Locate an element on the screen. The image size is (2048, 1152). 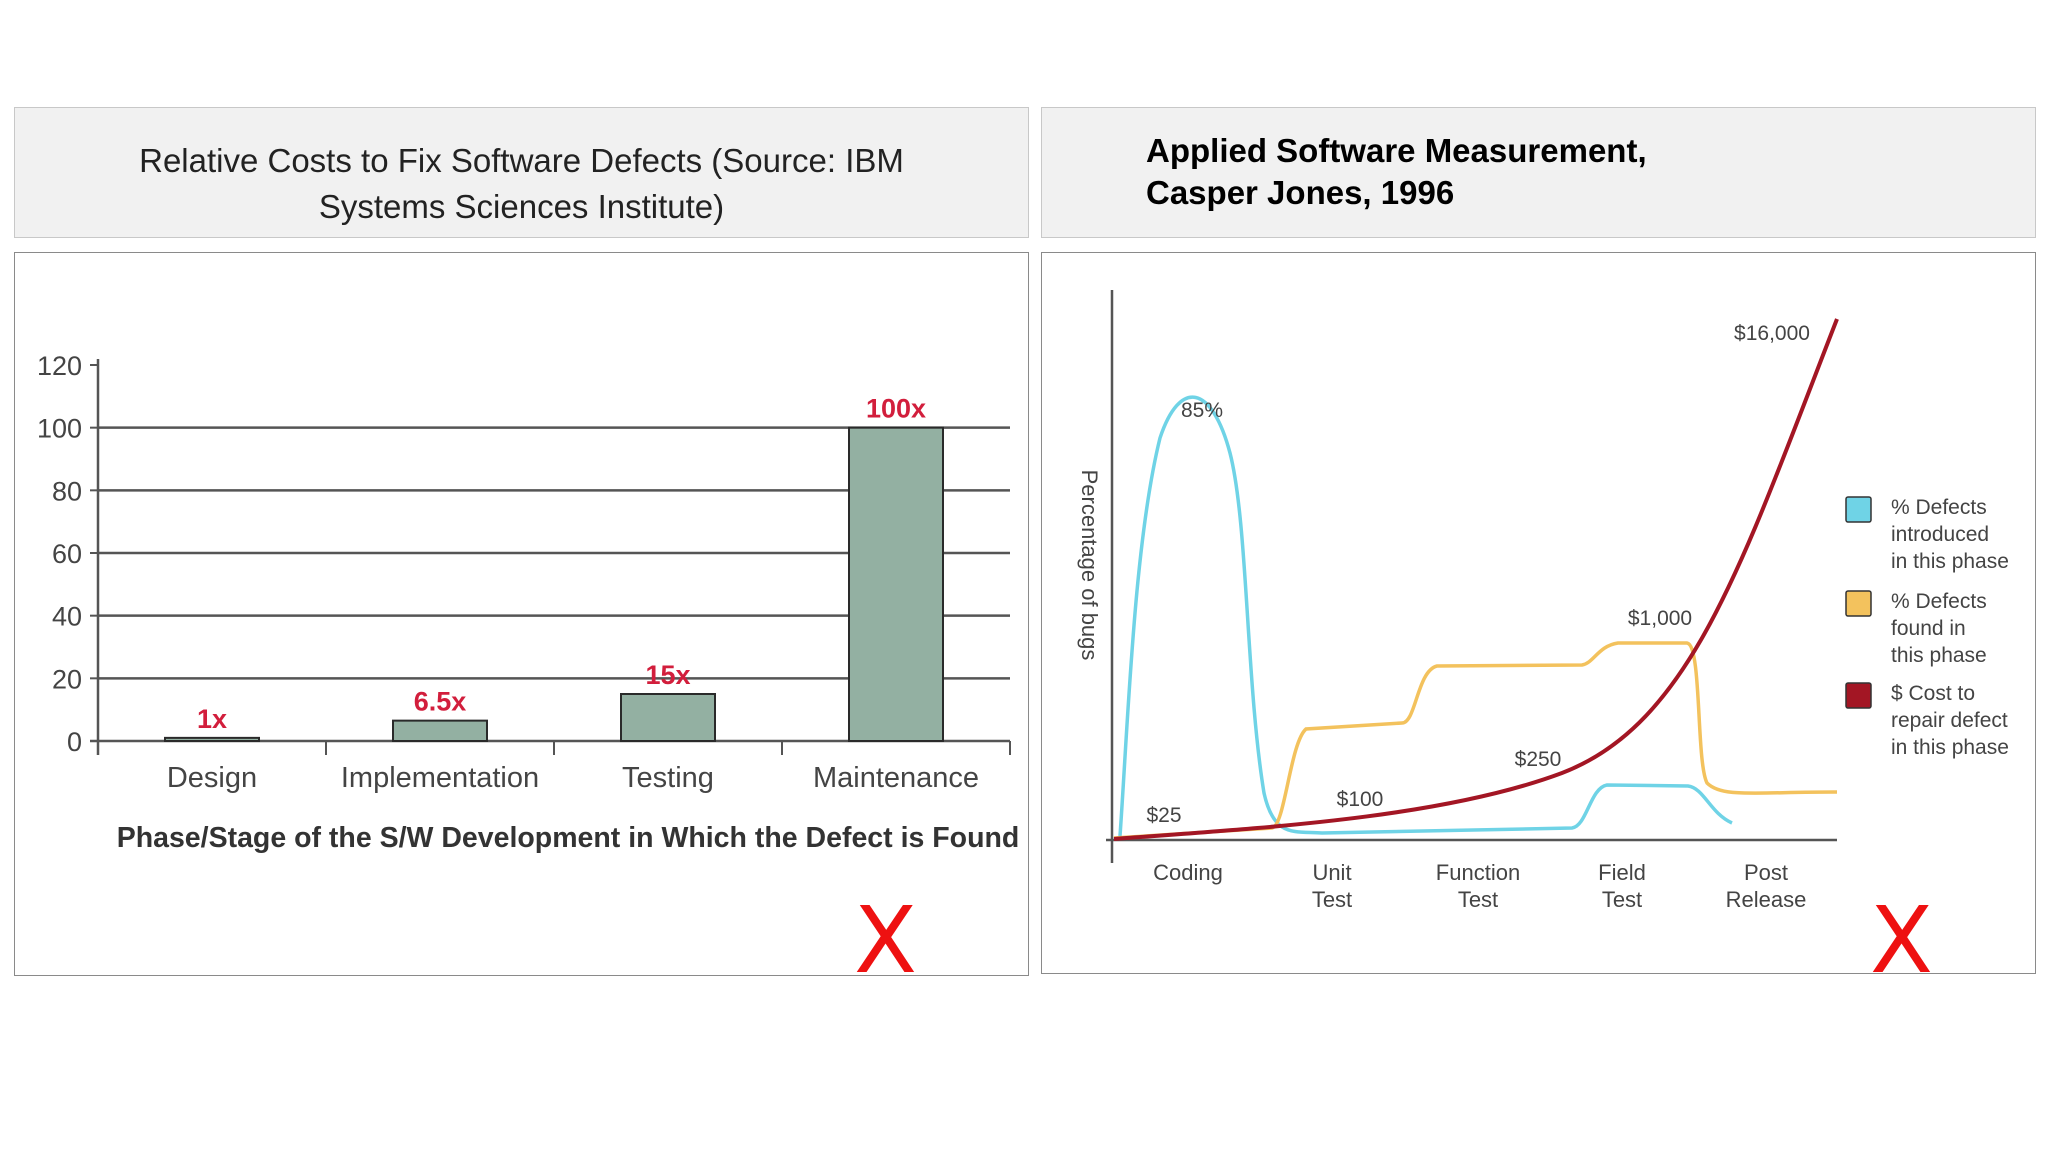
series-defects-introduced-line is located at coordinates (1425, 616).